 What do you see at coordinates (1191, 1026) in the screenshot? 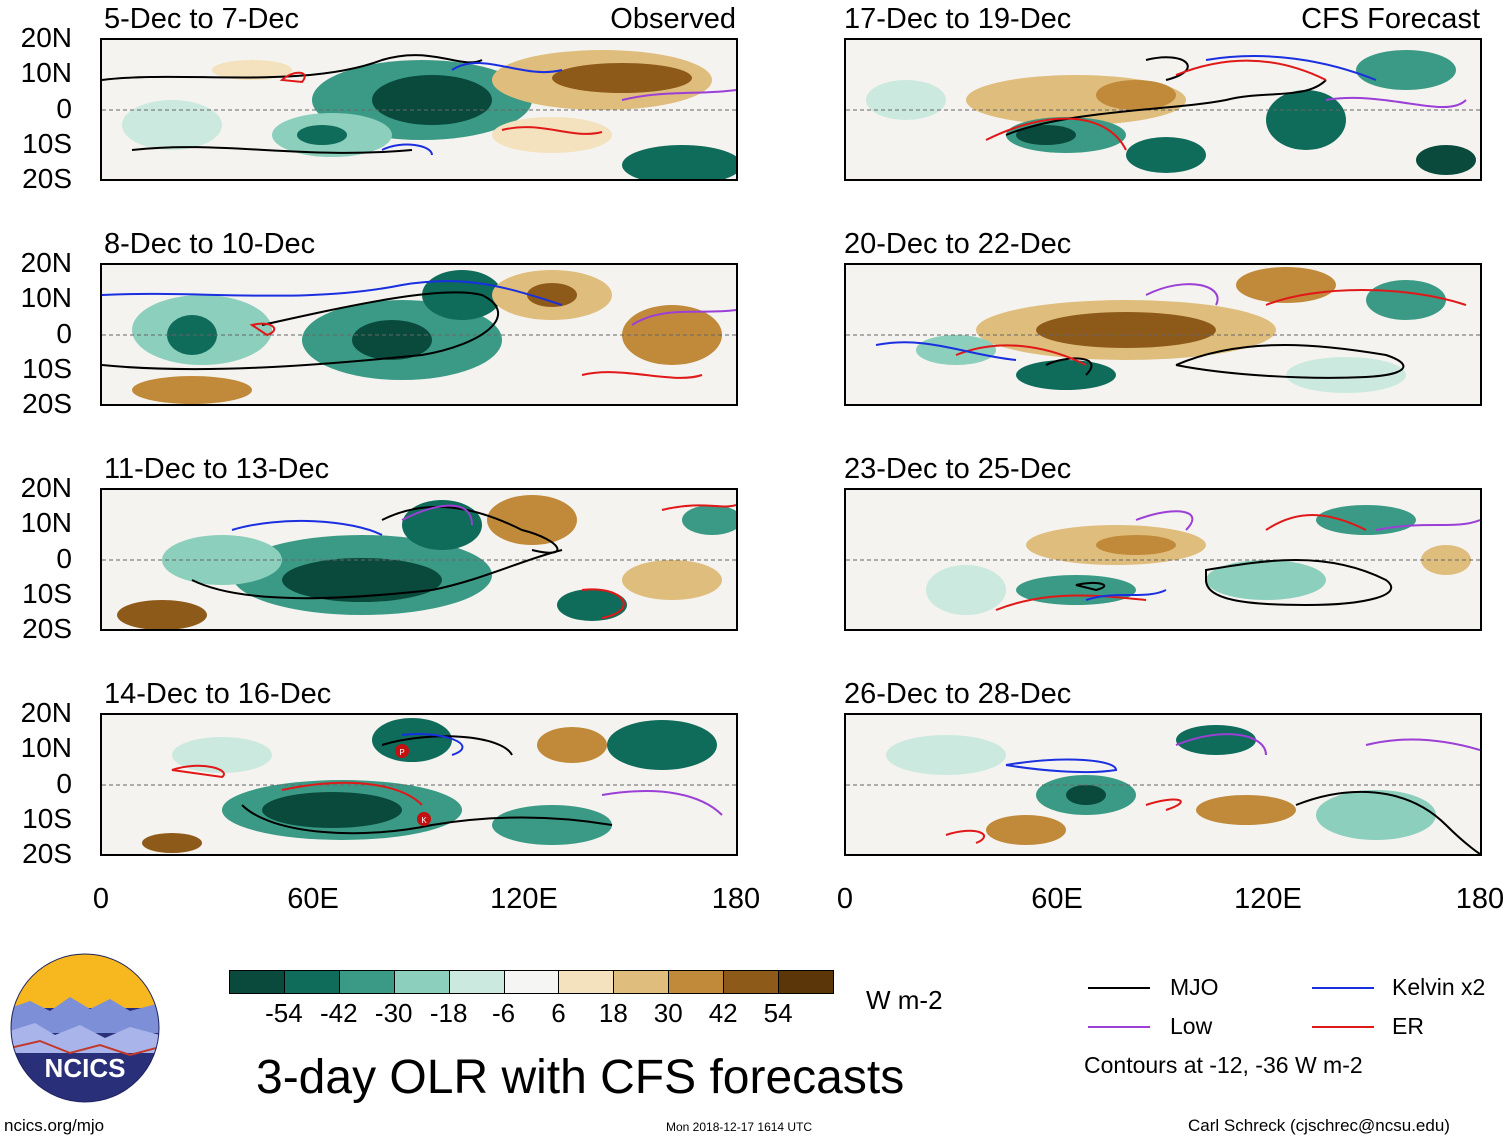
I see `legend-label-low: Low` at bounding box center [1191, 1026].